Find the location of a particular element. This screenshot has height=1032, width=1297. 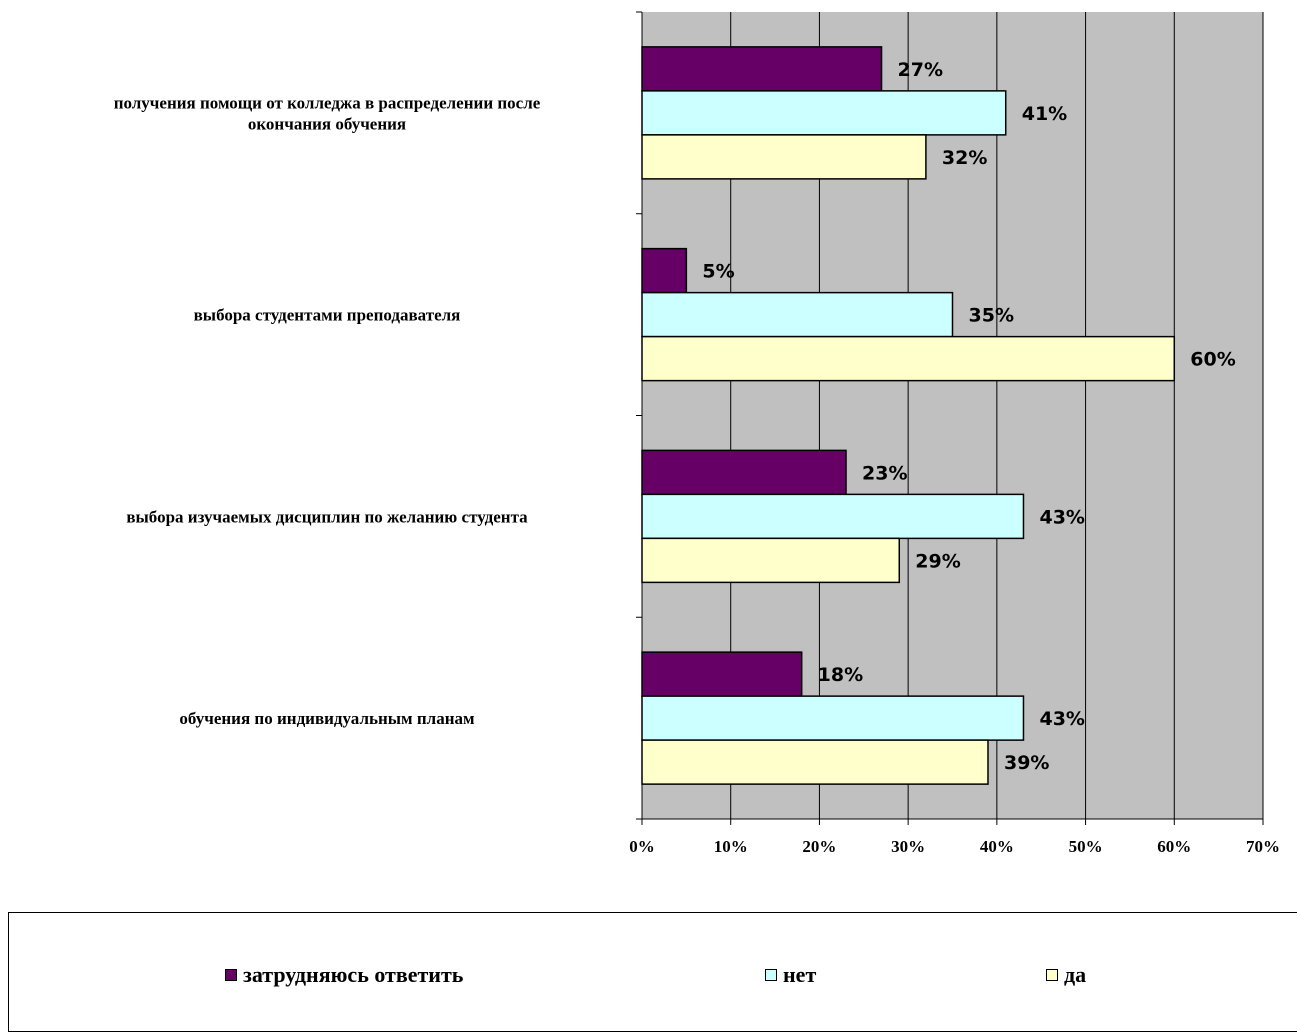

data-label: 60% is located at coordinates (1212, 360).